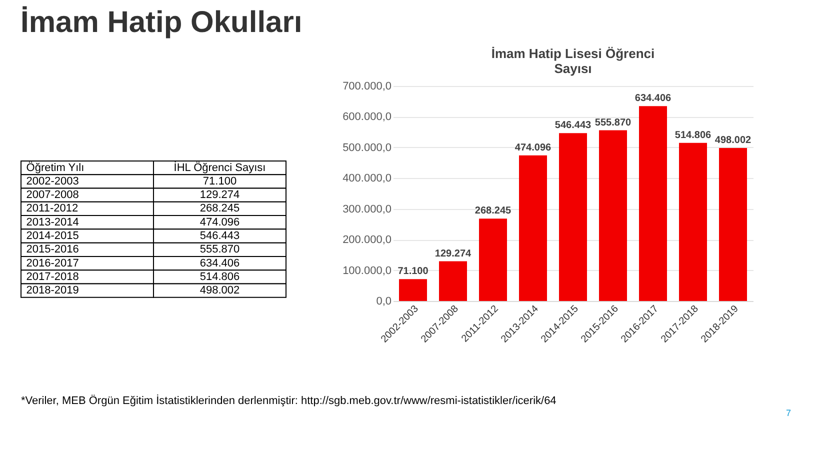 The height and width of the screenshot is (459, 814). Describe the element at coordinates (653, 98) in the screenshot. I see `data-label: 634.406` at that location.